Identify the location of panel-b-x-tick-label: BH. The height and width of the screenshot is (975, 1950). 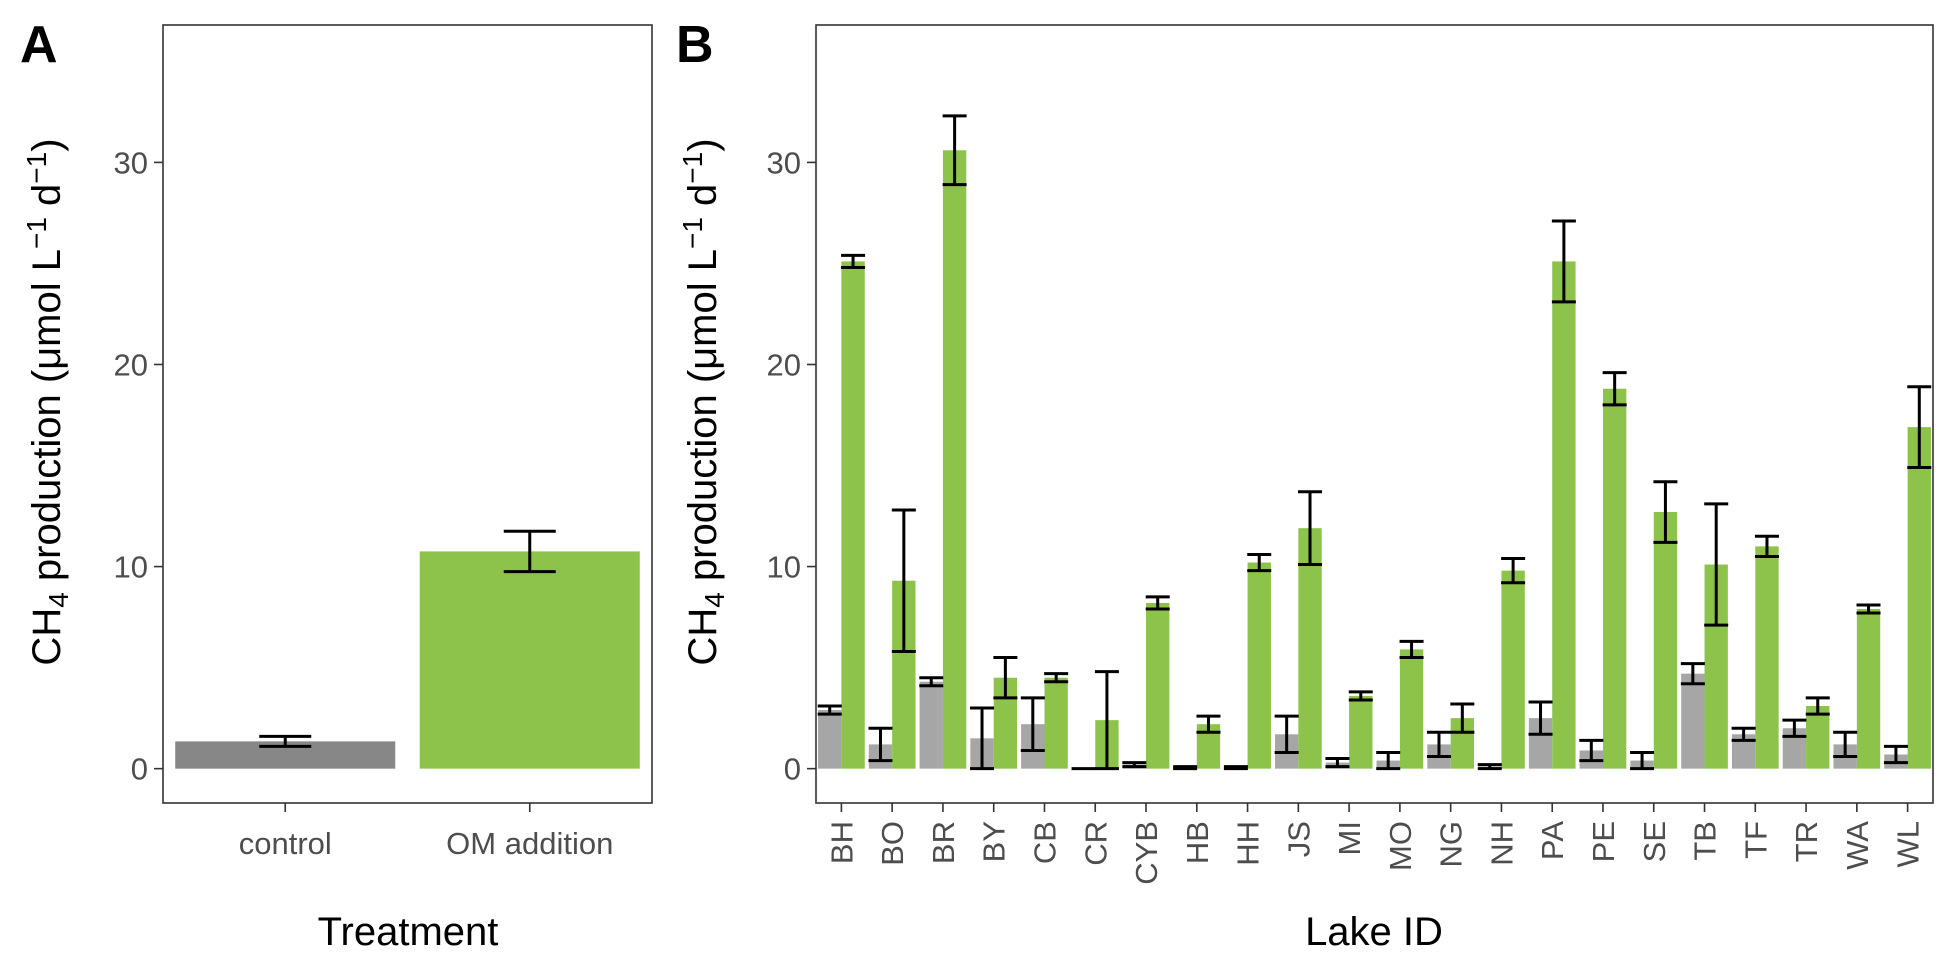
(841, 842).